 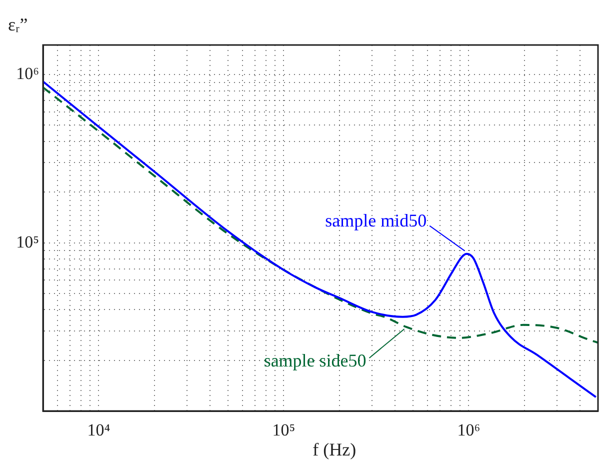 I want to click on text: sample side50, so click(x=315, y=360).